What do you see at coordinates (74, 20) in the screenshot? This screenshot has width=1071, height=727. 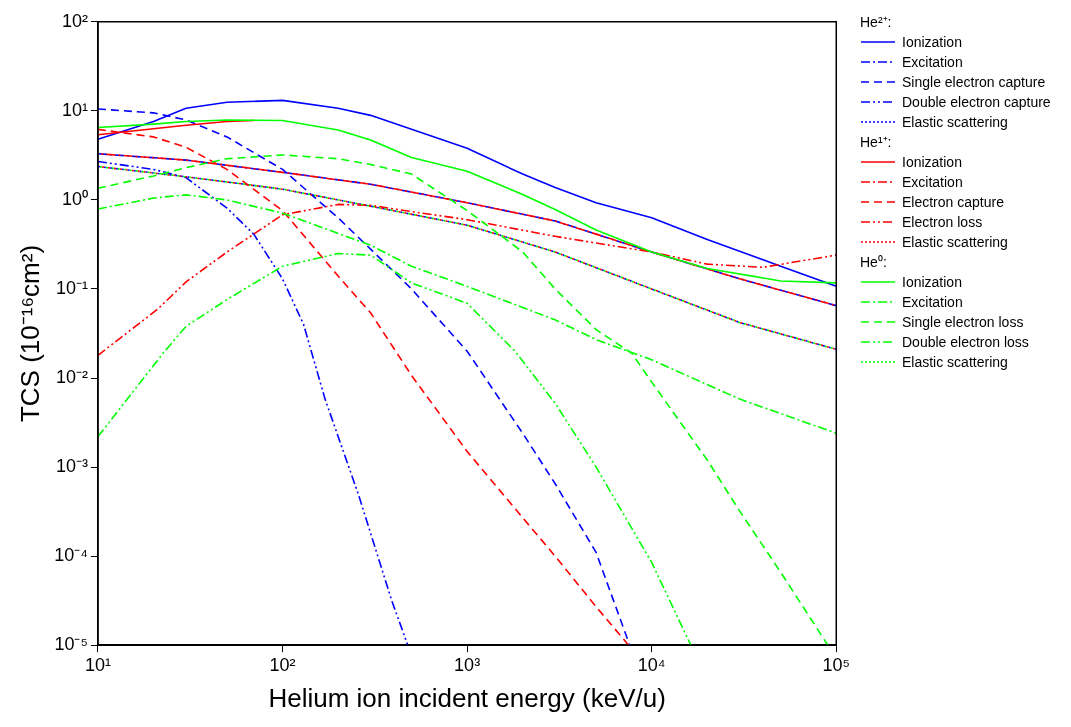 I see `y-tick-label: 10²` at bounding box center [74, 20].